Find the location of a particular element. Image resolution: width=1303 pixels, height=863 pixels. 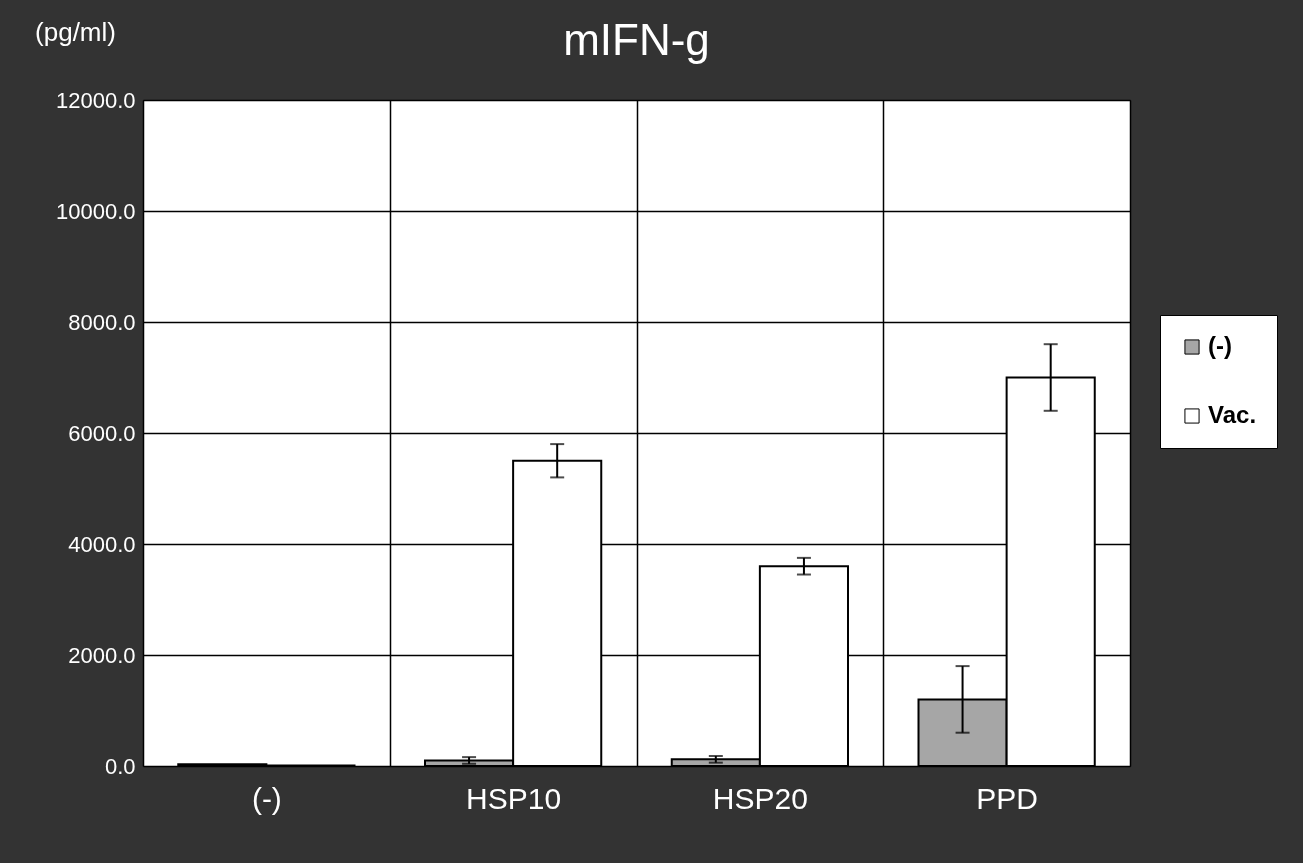

y-tick-label: 2000.0 is located at coordinates (102, 655).